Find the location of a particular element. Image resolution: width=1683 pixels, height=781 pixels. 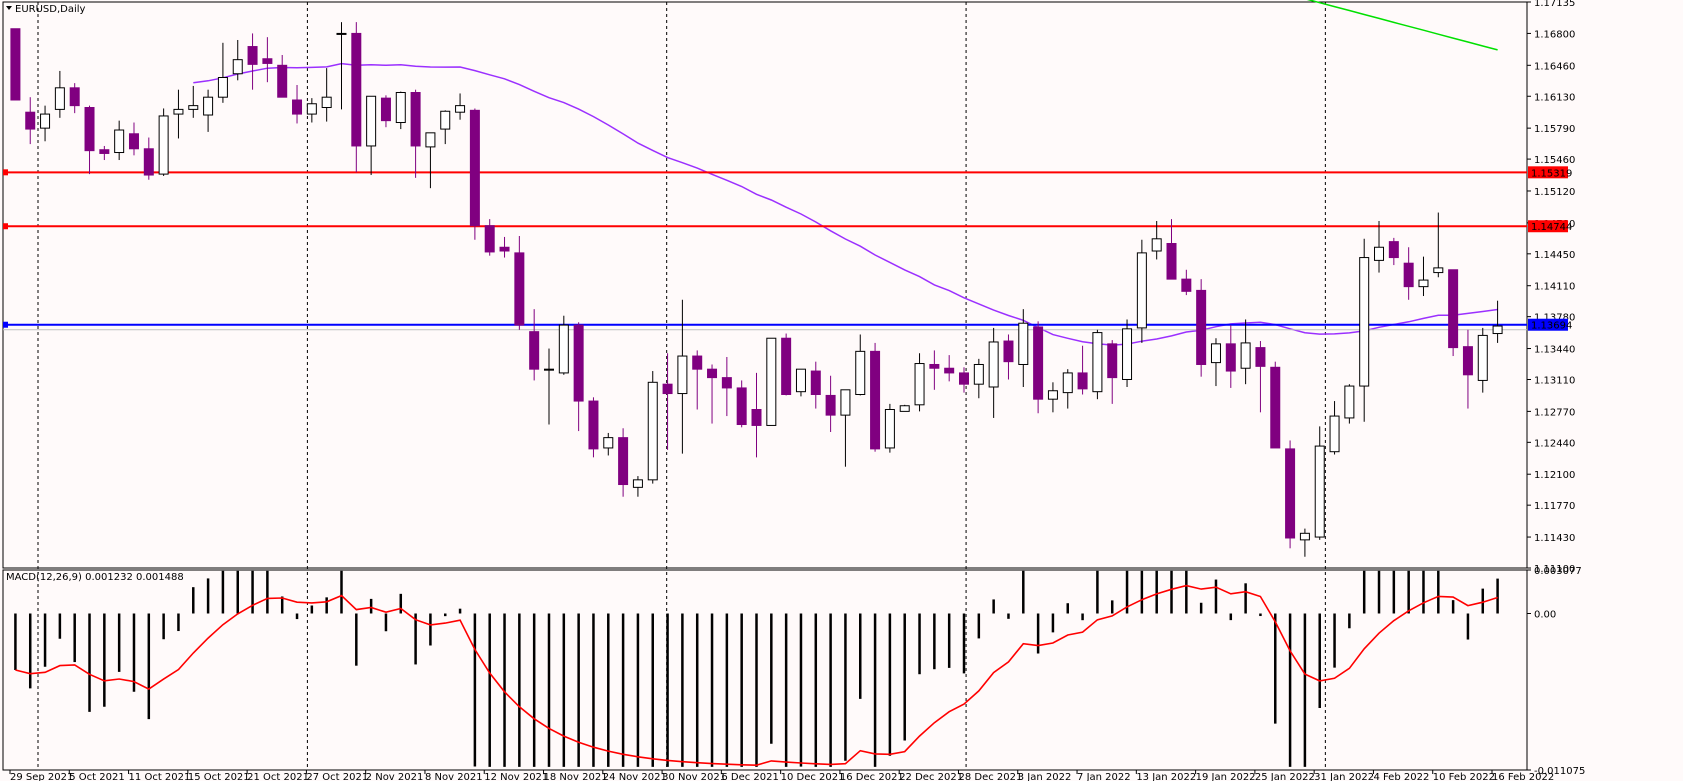

triangle-down-icon is located at coordinates (9, 8).